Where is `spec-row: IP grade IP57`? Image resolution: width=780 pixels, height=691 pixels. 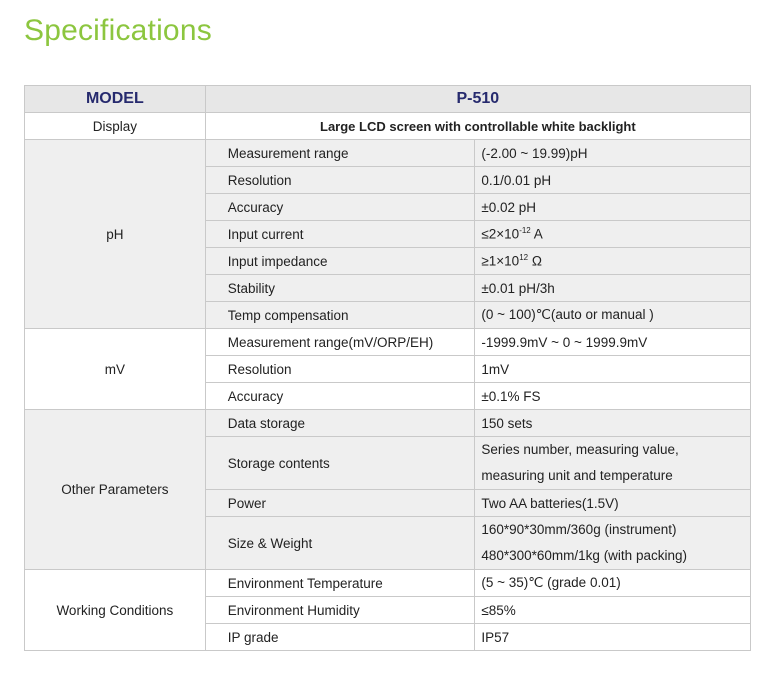 spec-row: IP grade IP57 is located at coordinates (388, 637).